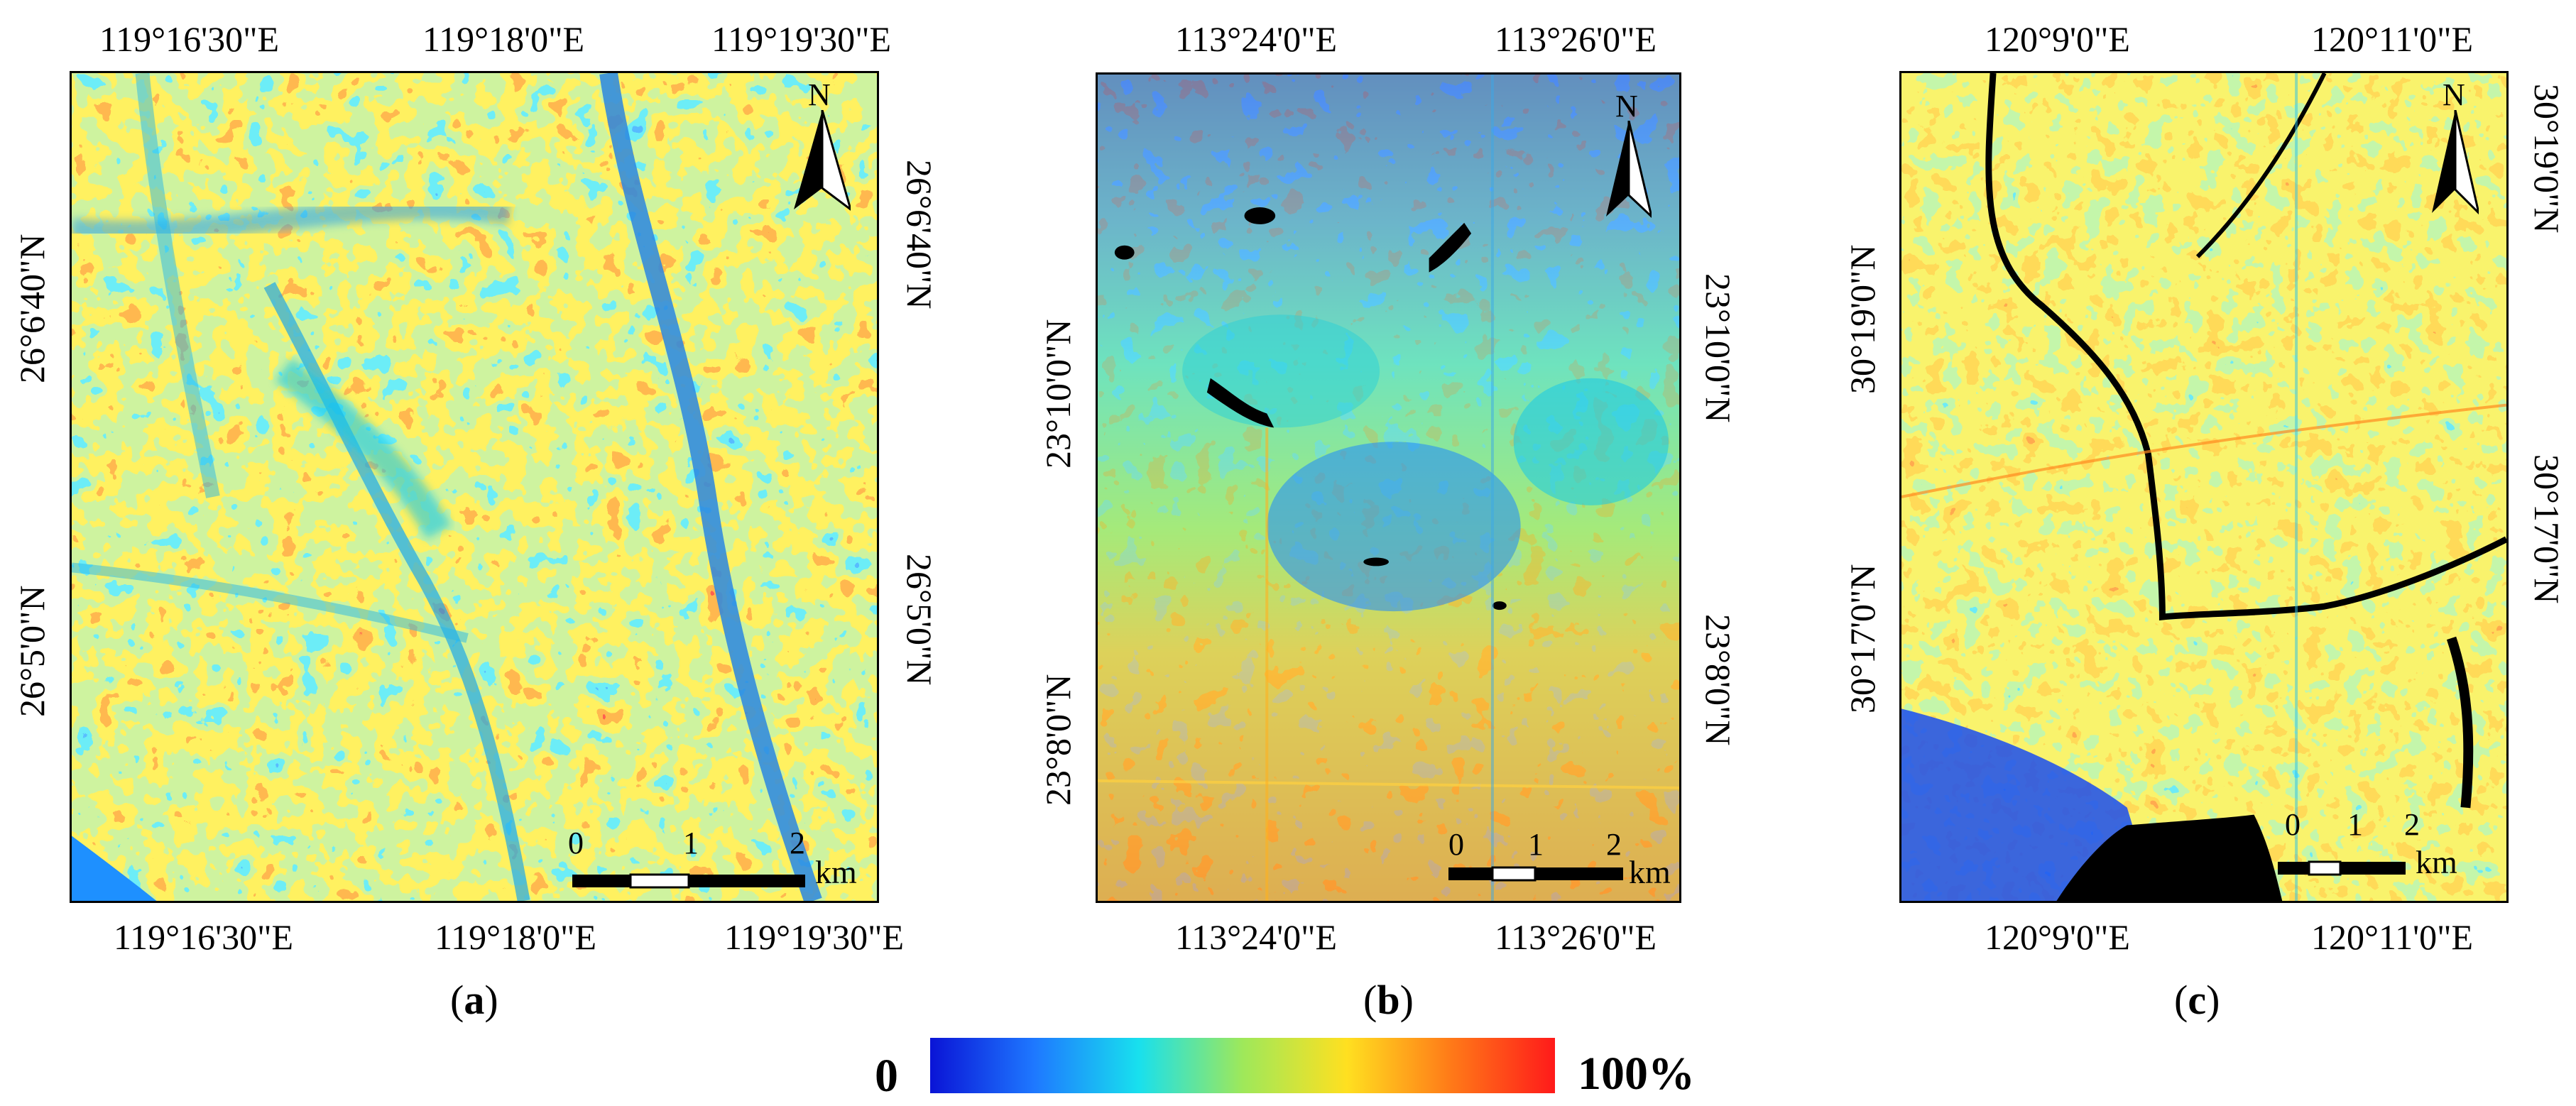 Image resolution: width=2576 pixels, height=1106 pixels. What do you see at coordinates (1456, 844) in the screenshot?
I see `panel-b-scale-0: 0` at bounding box center [1456, 844].